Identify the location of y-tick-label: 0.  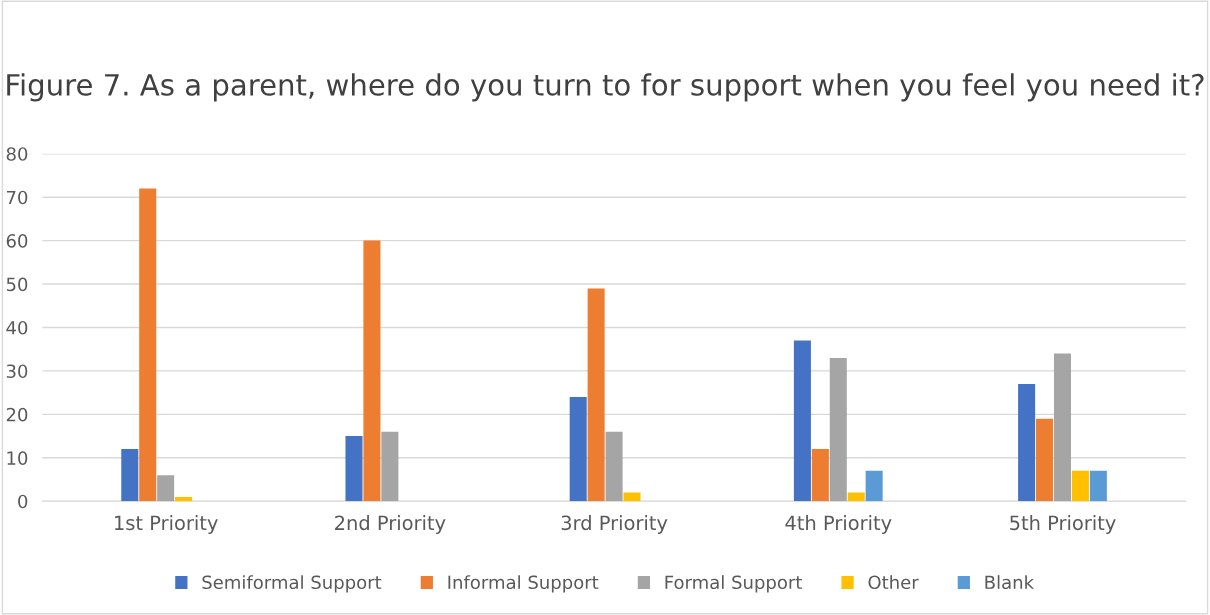
(23, 501).